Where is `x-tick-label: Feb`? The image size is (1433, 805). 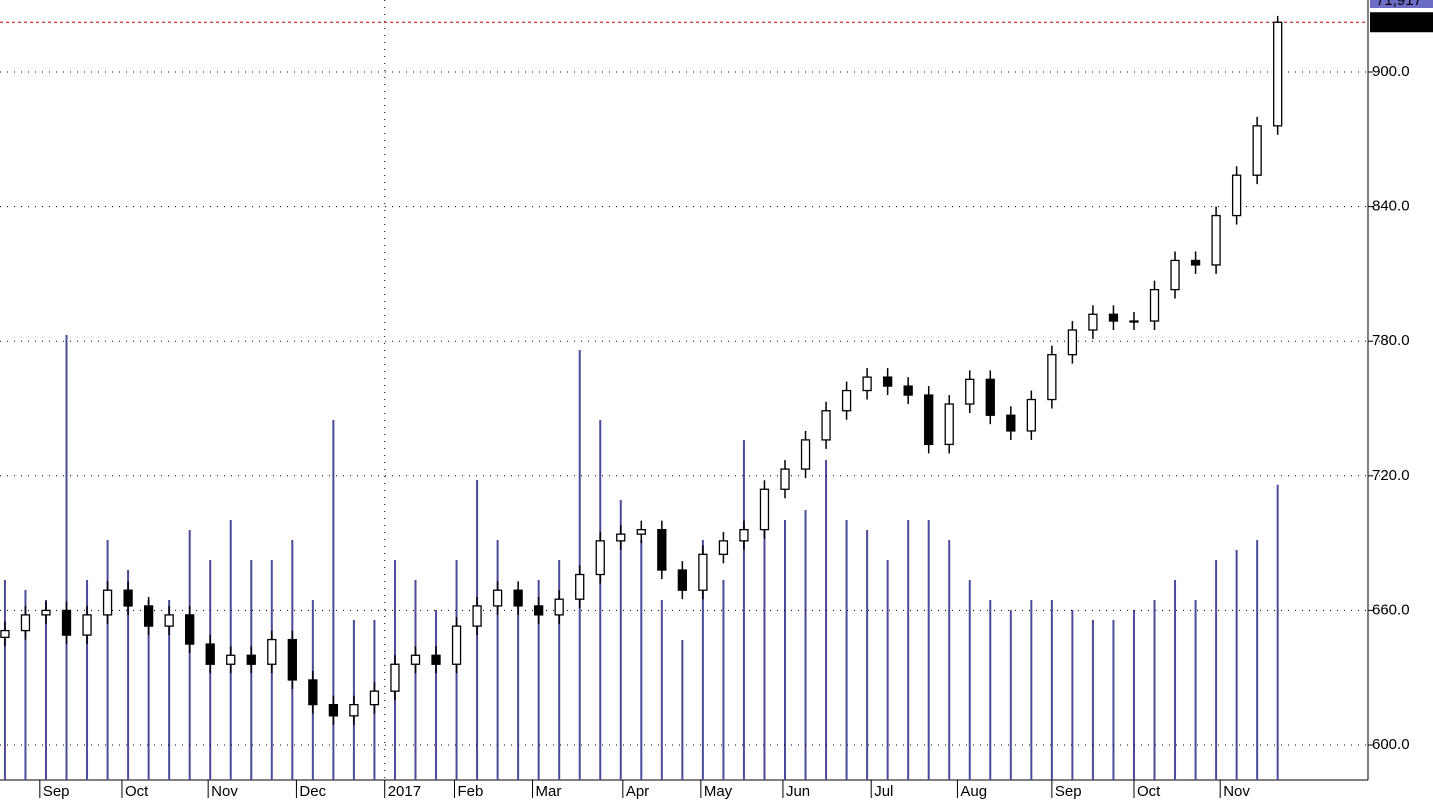 x-tick-label: Feb is located at coordinates (470, 791).